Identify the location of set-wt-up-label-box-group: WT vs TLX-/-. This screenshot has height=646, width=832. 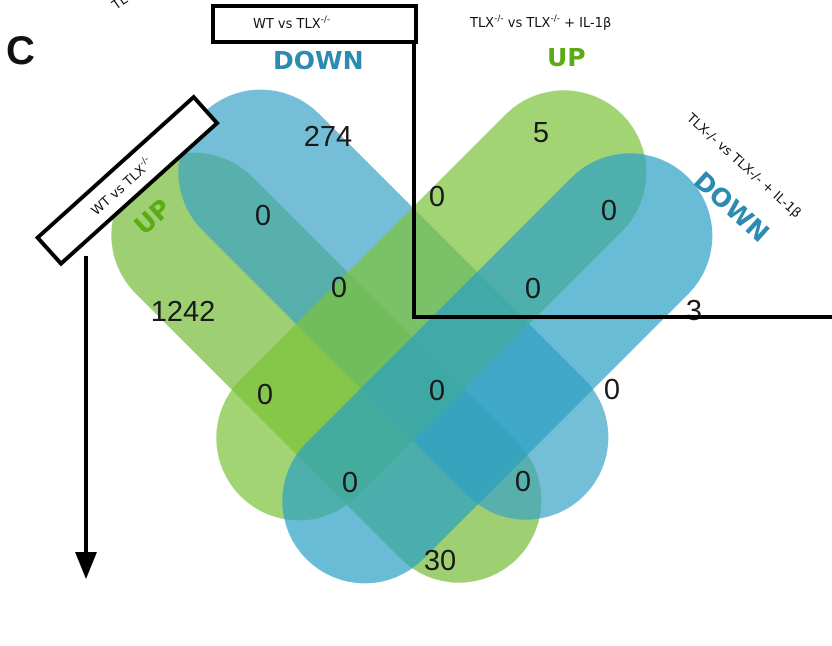
(127, 180).